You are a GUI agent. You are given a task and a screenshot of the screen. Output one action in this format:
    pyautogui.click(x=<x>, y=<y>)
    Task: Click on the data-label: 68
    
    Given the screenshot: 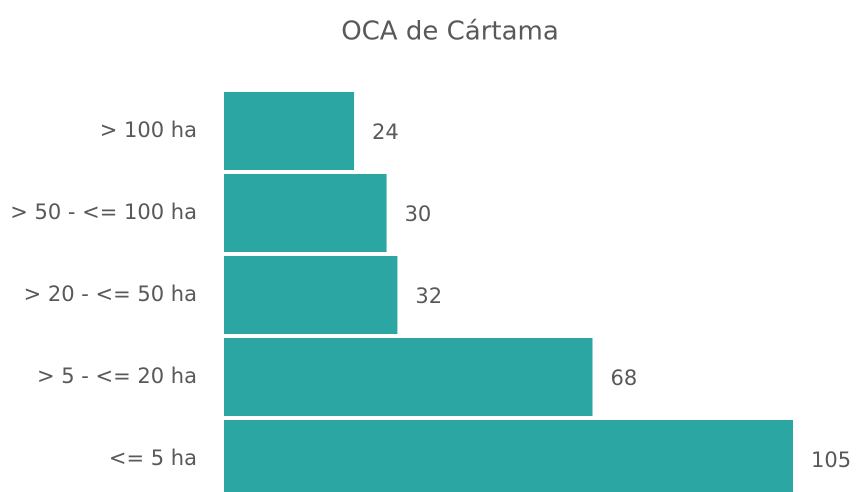 What is the action you would take?
    pyautogui.click(x=623, y=378)
    